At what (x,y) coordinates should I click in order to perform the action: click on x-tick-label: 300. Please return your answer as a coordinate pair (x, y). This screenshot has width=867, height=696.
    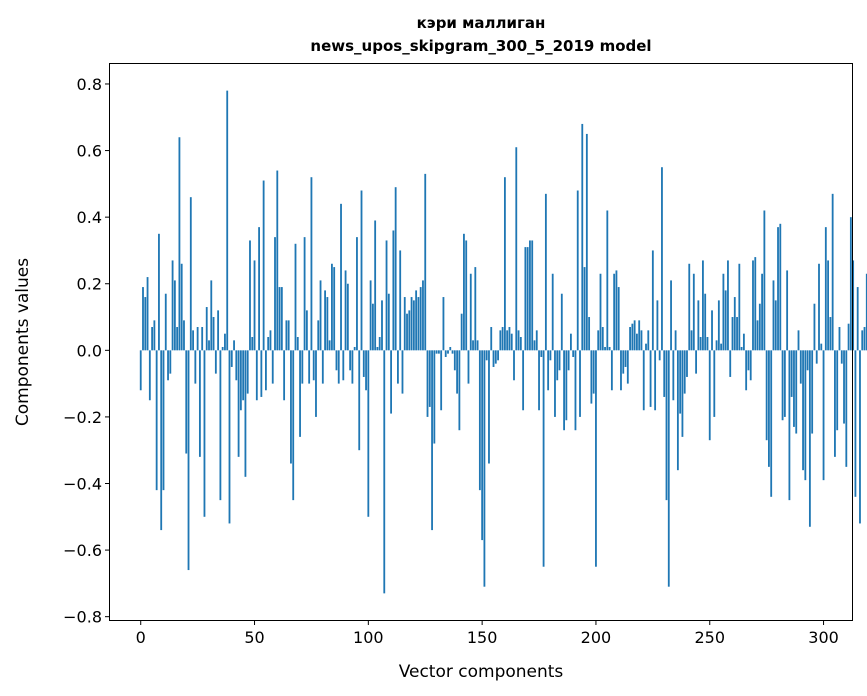
    Looking at the image, I should click on (823, 637).